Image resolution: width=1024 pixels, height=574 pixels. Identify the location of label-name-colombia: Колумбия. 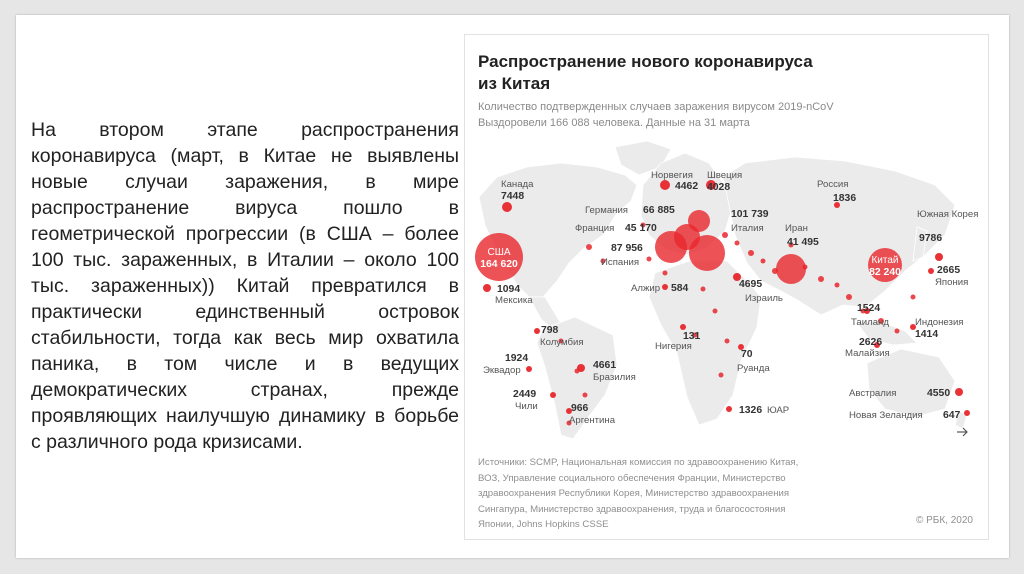
(562, 342).